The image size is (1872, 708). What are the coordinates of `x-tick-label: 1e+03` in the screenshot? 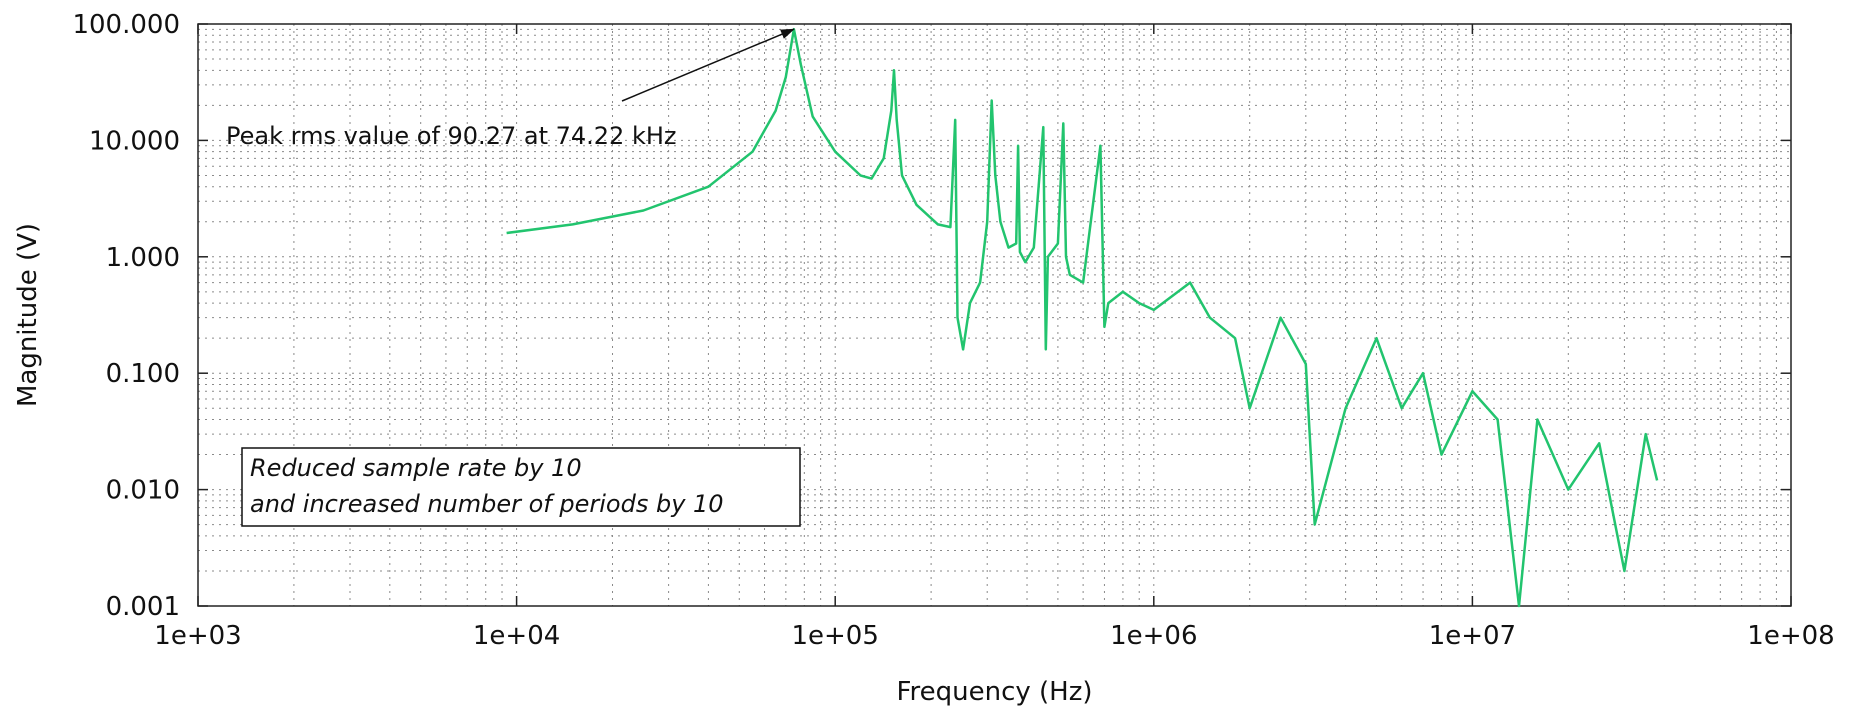 It's located at (197, 636).